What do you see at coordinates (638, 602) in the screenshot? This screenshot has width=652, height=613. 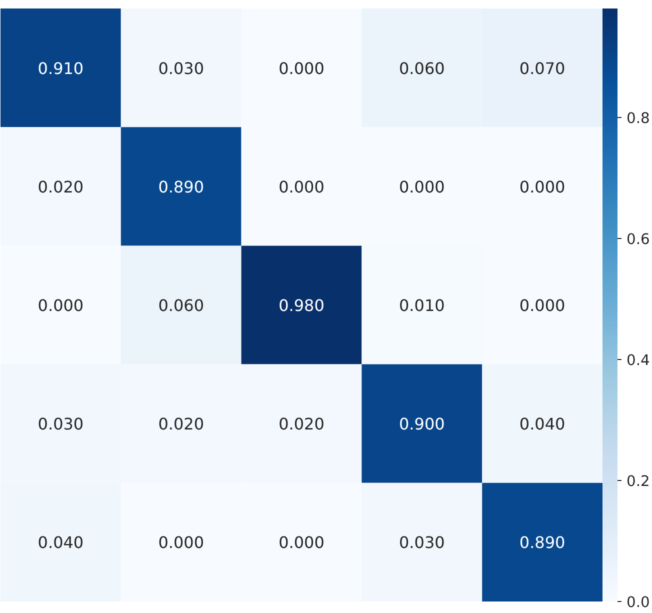 I see `color-bar-label: 0.0` at bounding box center [638, 602].